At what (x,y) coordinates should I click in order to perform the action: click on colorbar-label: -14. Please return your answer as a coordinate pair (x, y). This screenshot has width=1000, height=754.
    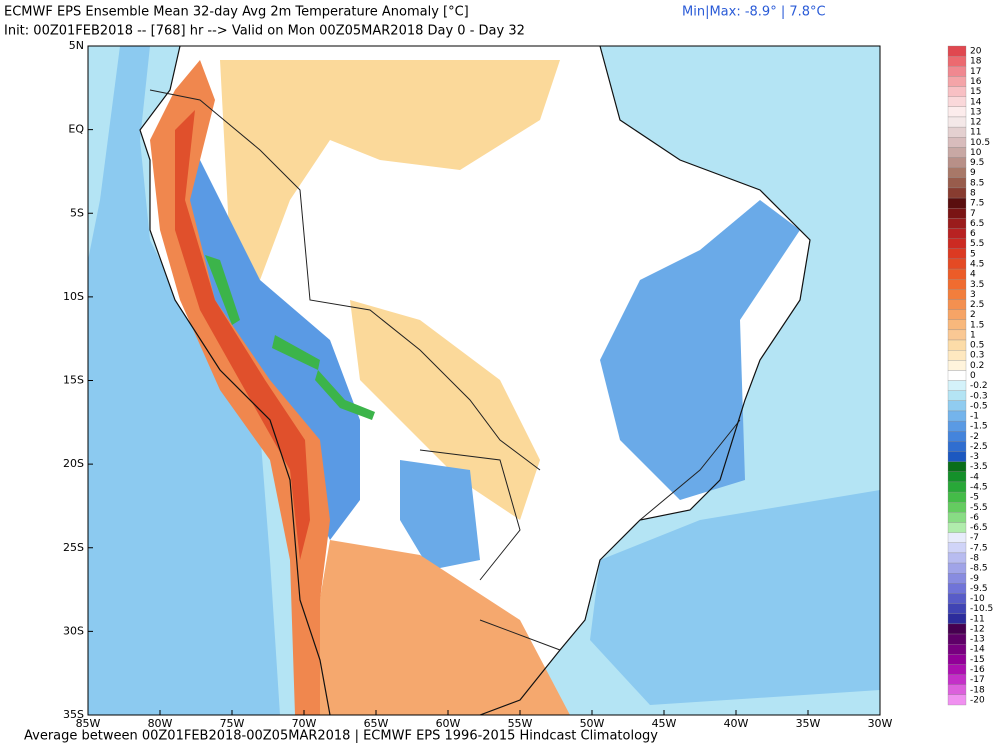
    Looking at the image, I should click on (977, 650).